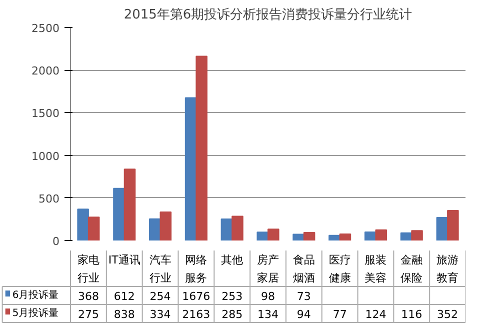  What do you see at coordinates (411, 269) in the screenshot?
I see `x-tick-label: 金融保险` at bounding box center [411, 269].